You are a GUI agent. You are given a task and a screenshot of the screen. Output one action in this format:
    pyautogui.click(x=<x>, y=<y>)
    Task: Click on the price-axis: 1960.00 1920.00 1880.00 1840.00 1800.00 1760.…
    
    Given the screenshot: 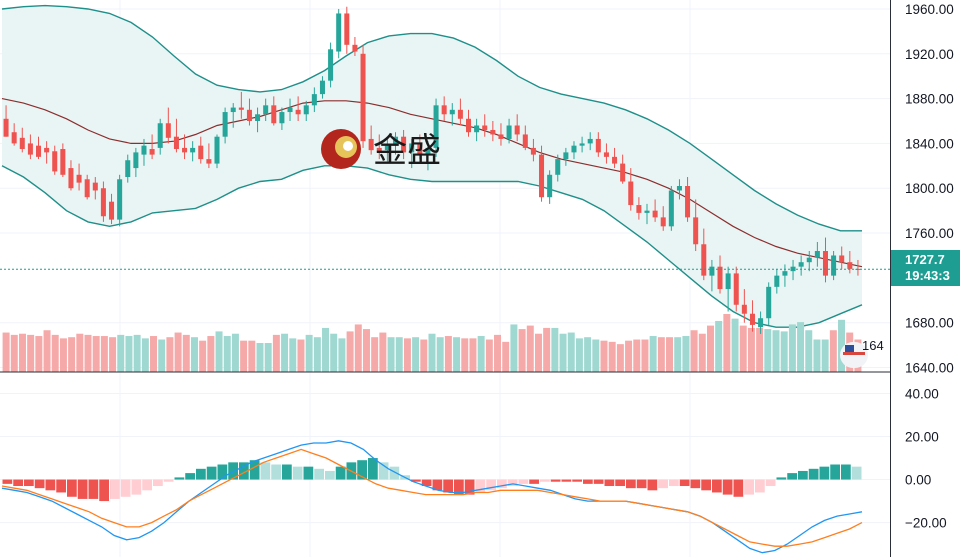 What is the action you would take?
    pyautogui.click(x=929, y=189)
    